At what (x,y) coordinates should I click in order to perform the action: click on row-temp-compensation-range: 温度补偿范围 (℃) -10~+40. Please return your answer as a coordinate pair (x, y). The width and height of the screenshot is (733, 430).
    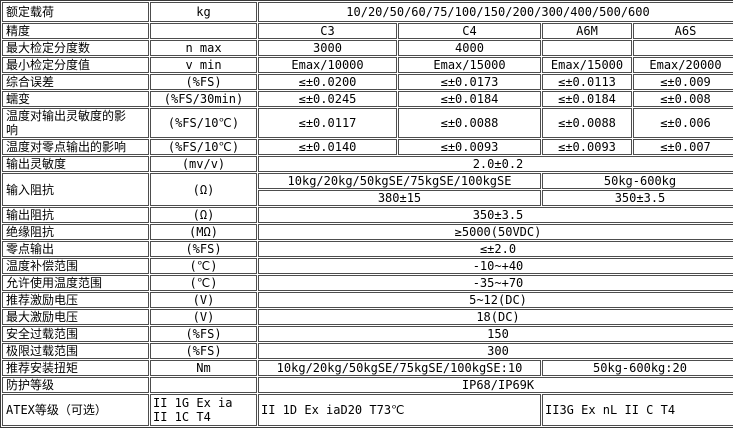
    Looking at the image, I should click on (367, 266).